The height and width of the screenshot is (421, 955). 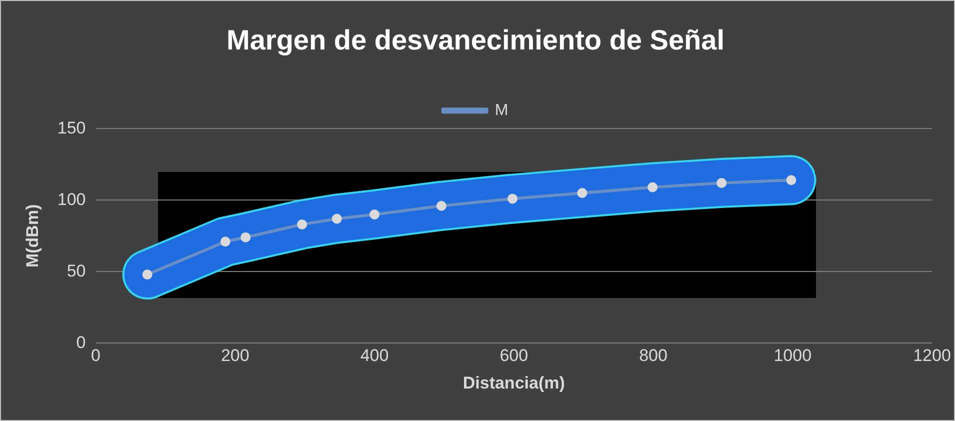 I want to click on legend-label: M, so click(x=501, y=111).